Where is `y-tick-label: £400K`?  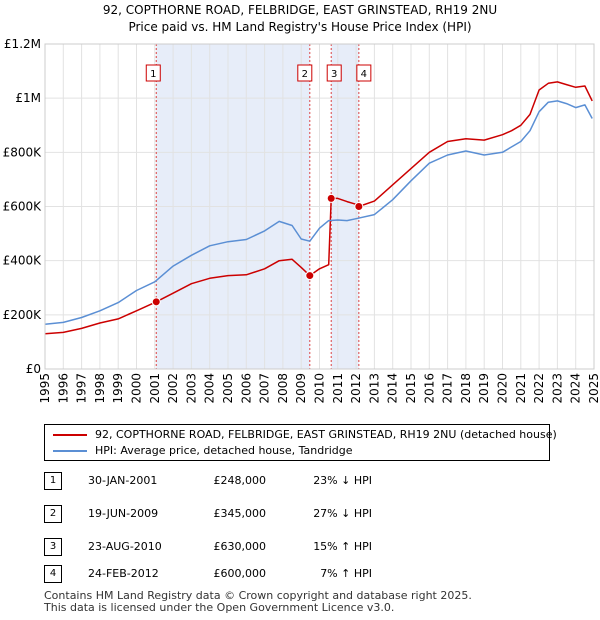
y-tick-label: £400K is located at coordinates (23, 261).